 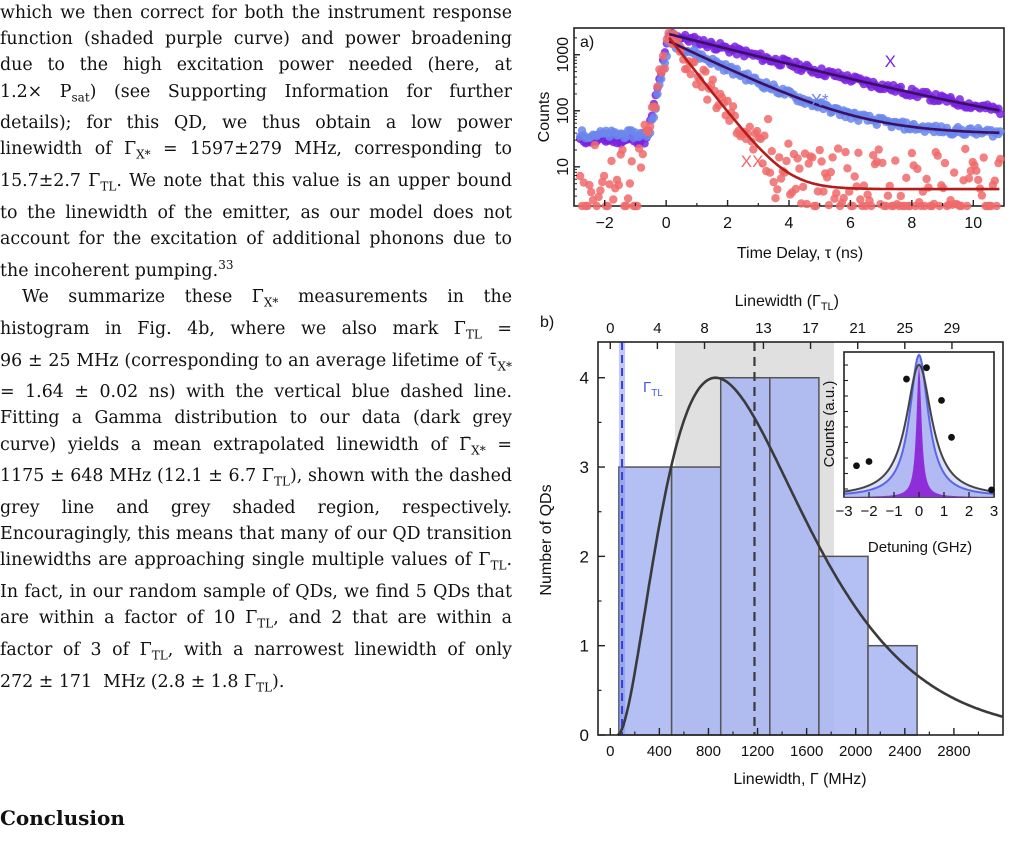 I want to click on inset-xlabel: Detuning (GHz), so click(x=920, y=547).